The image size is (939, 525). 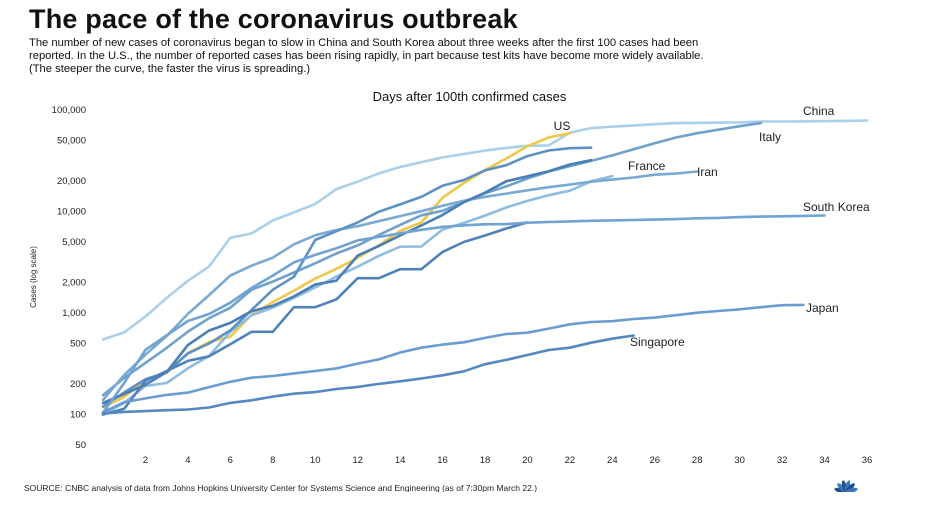 What do you see at coordinates (145, 460) in the screenshot?
I see `x-tick-label: 2` at bounding box center [145, 460].